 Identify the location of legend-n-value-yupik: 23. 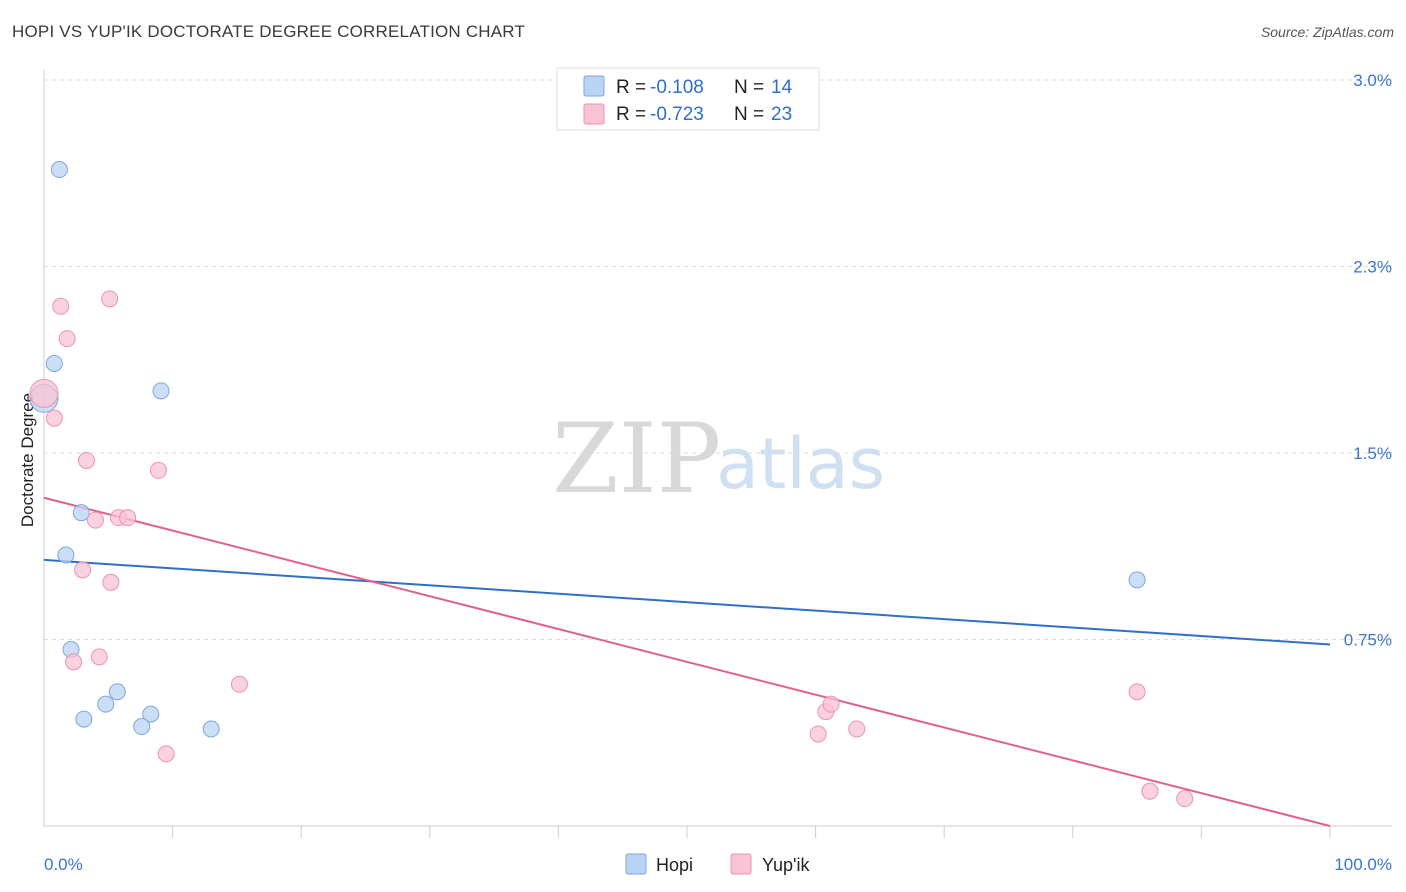
(781, 114).